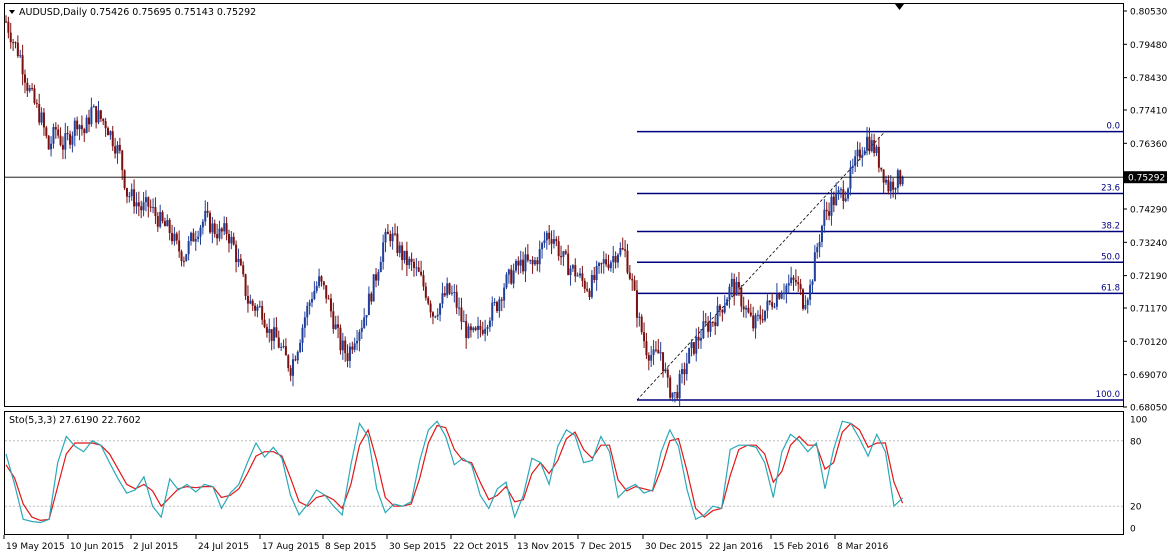  I want to click on price-tick-label: 0.74290, so click(1148, 211).